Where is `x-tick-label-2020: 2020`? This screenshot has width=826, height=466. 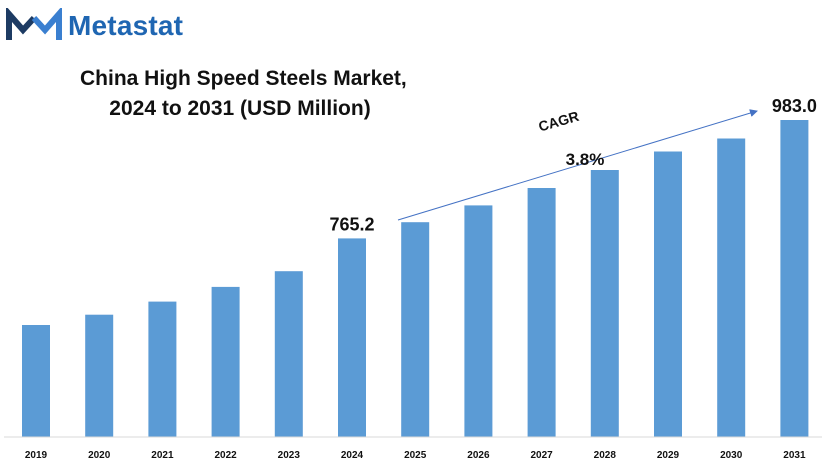
x-tick-label-2020: 2020 is located at coordinates (99, 455).